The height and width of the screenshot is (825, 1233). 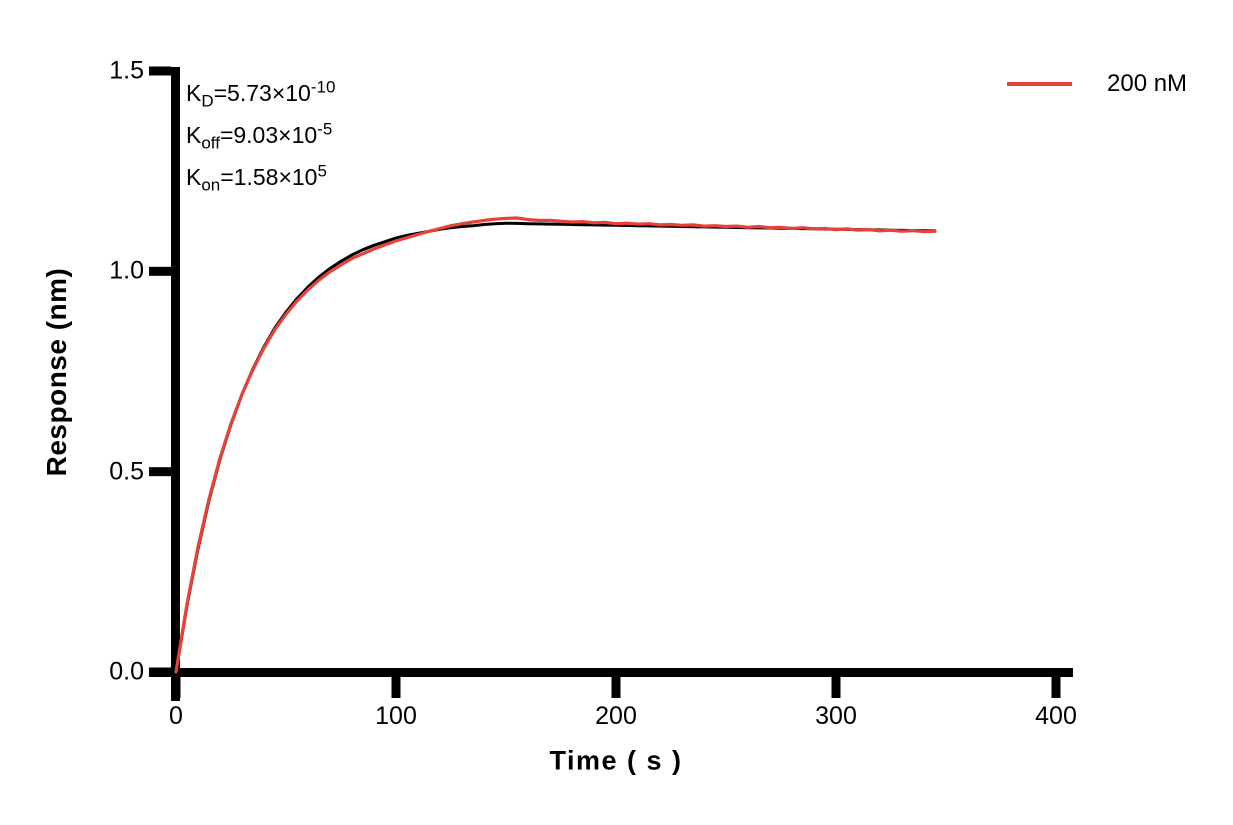 What do you see at coordinates (1039, 84) in the screenshot?
I see `legend-line-swatch` at bounding box center [1039, 84].